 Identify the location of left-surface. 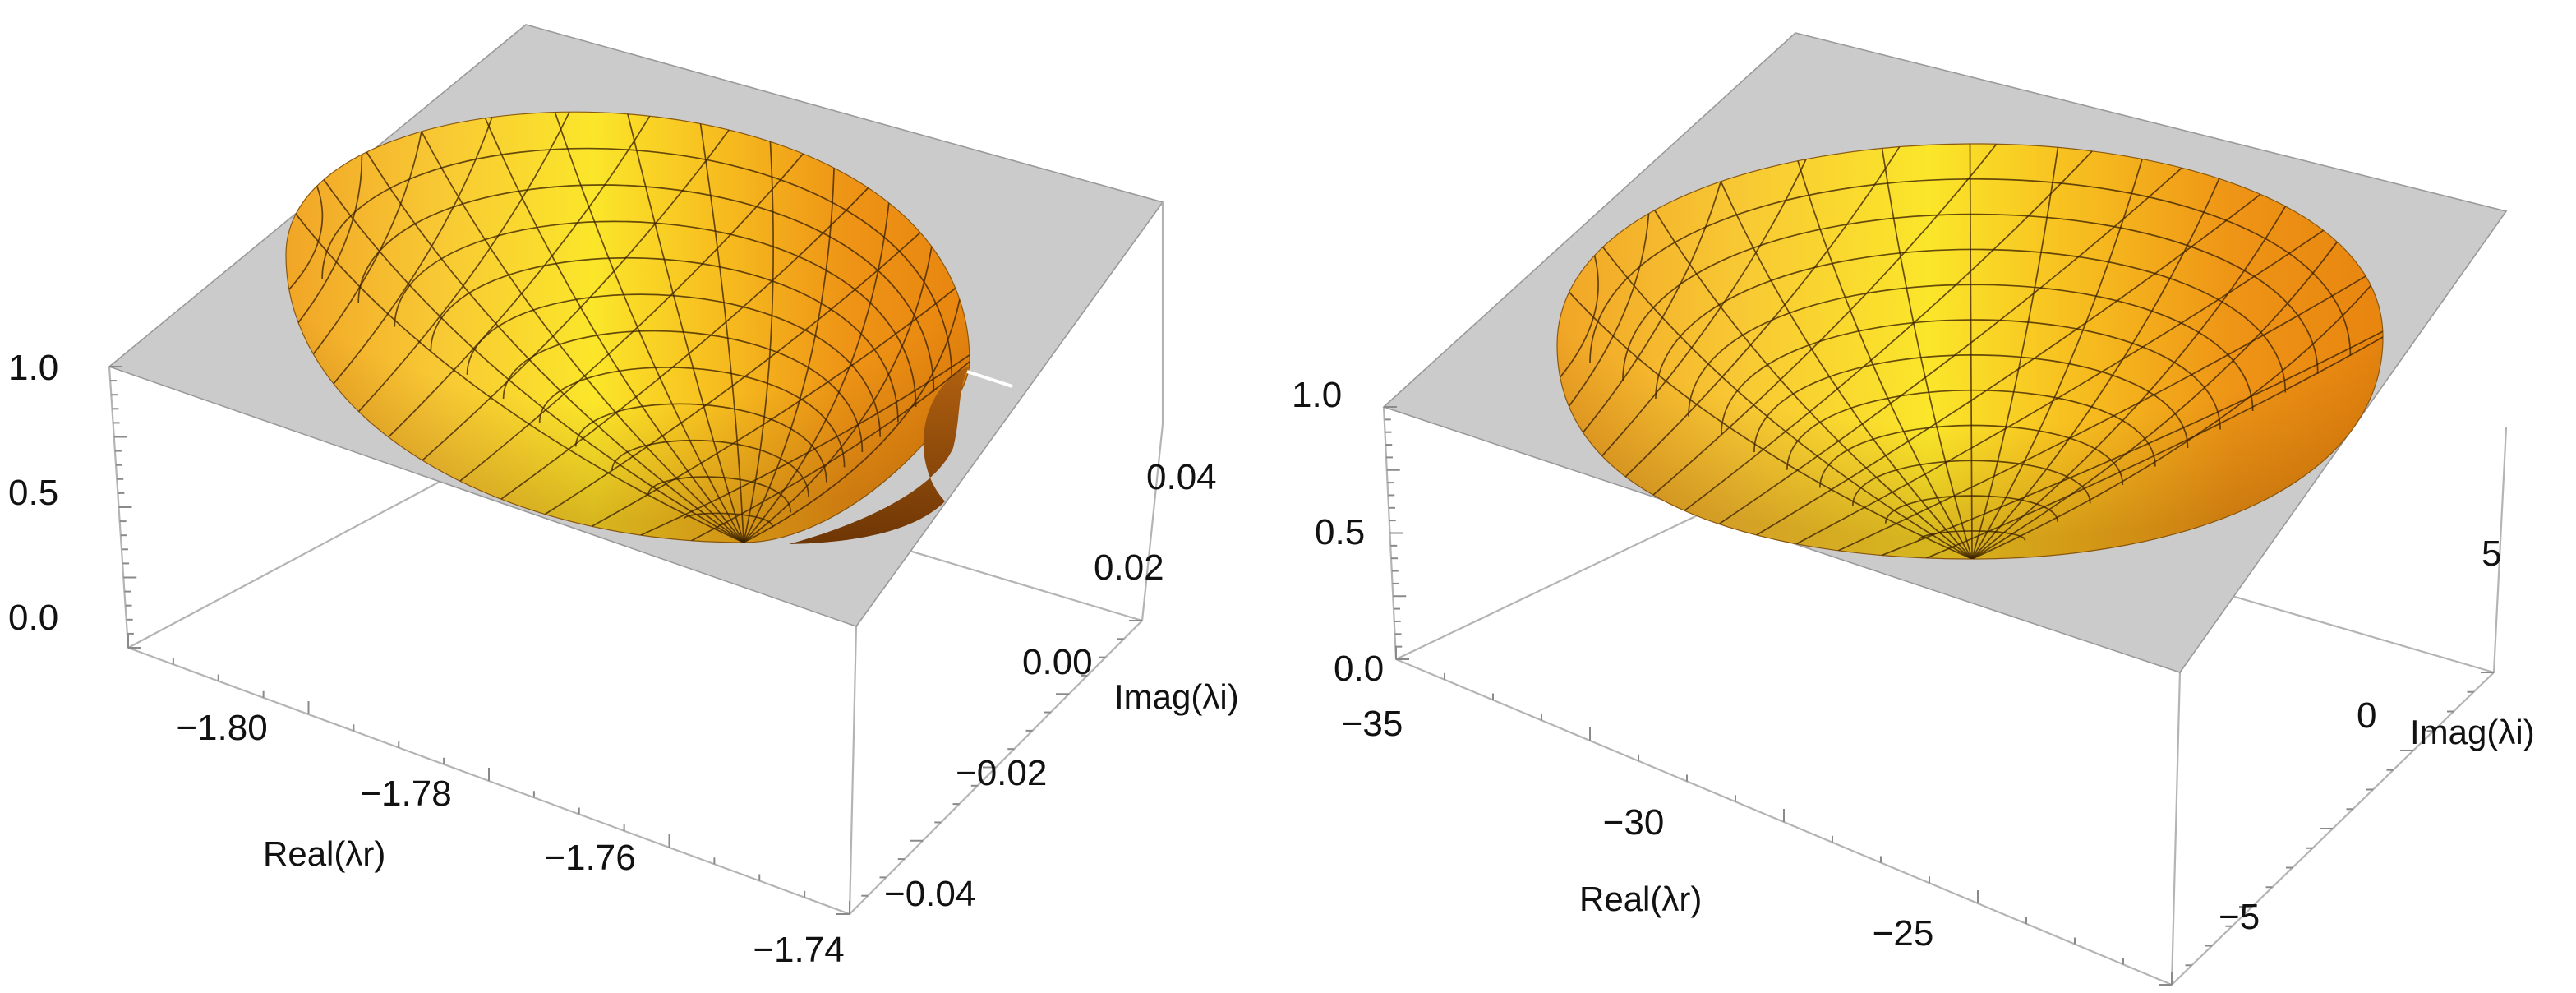
(649, 327).